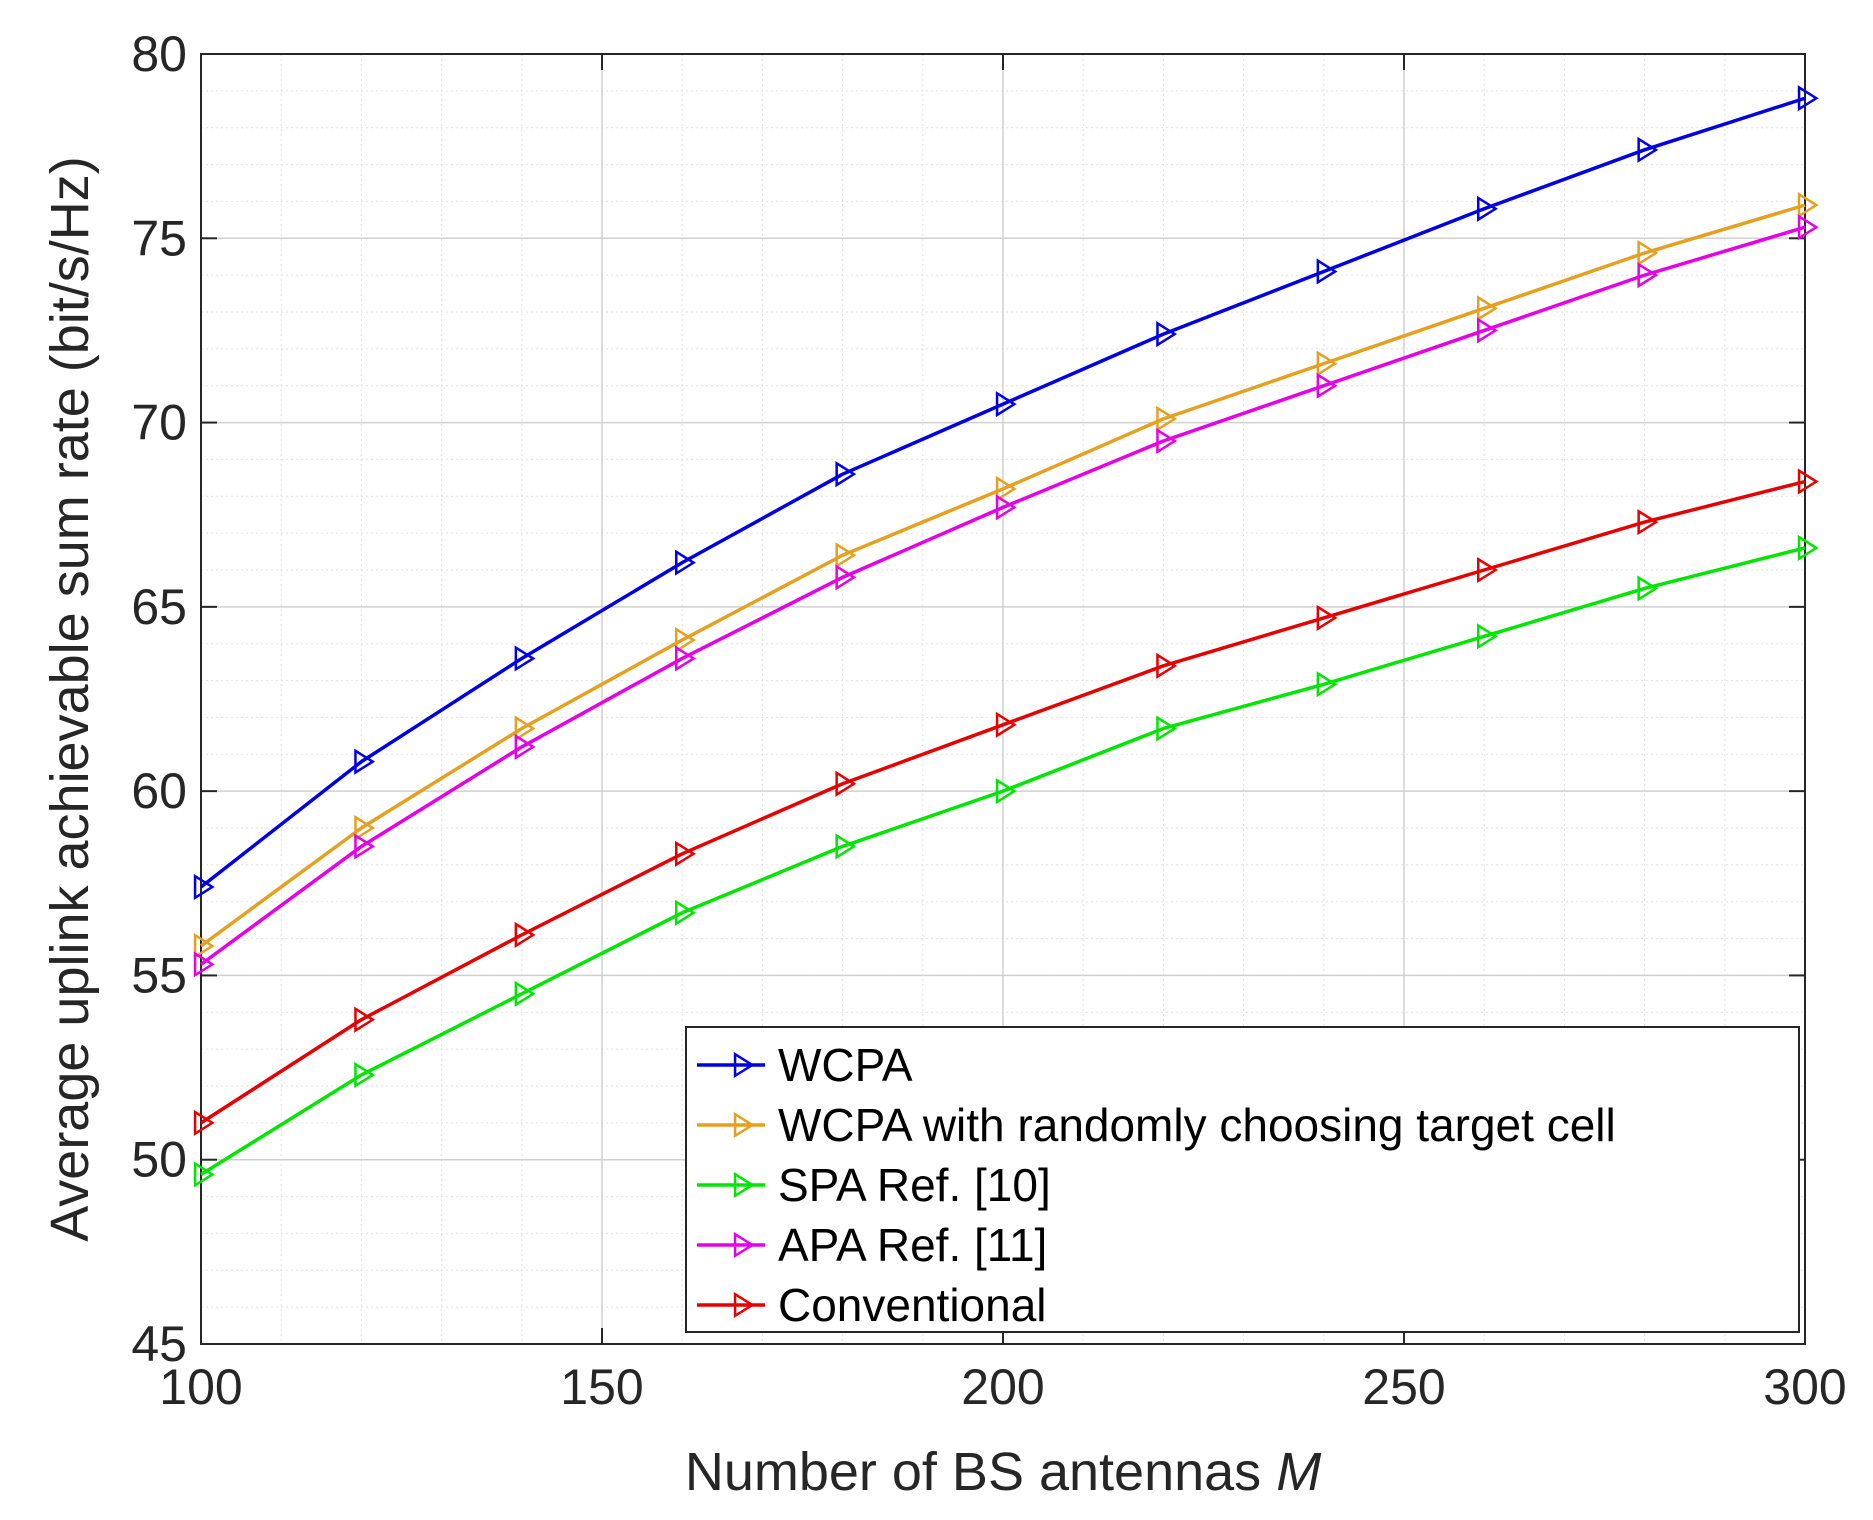 This screenshot has height=1520, width=1873. I want to click on legend-entry-1: WCPA with randomly choosing target cell, so click(1156, 1125).